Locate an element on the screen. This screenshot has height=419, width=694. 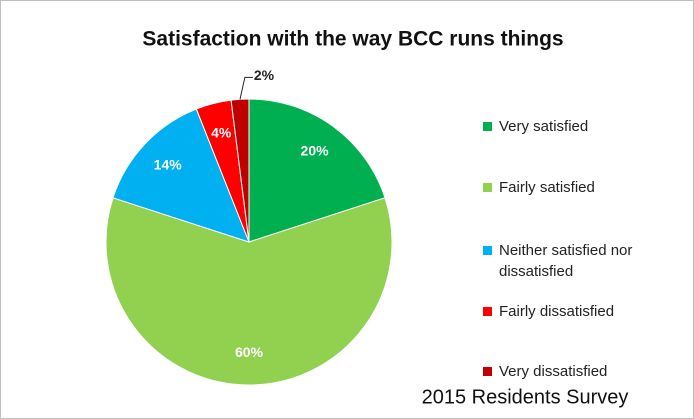
legend-label: Very satisfied is located at coordinates (544, 126).